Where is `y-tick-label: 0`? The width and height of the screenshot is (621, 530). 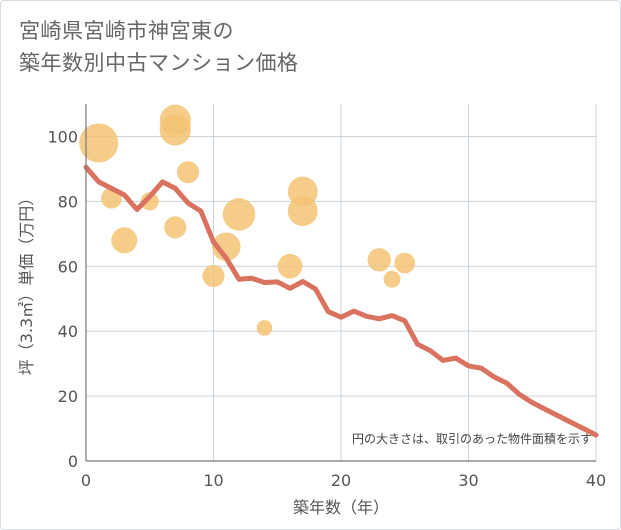 y-tick-label: 0 is located at coordinates (73, 461).